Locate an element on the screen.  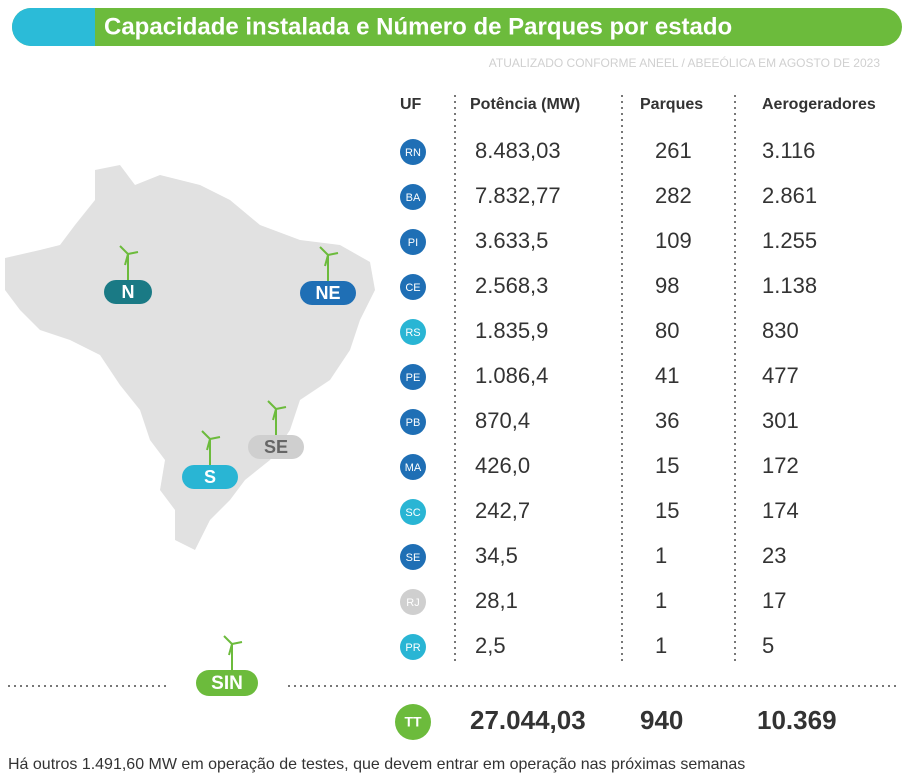
total-cell: 940 is located at coordinates (661, 720).